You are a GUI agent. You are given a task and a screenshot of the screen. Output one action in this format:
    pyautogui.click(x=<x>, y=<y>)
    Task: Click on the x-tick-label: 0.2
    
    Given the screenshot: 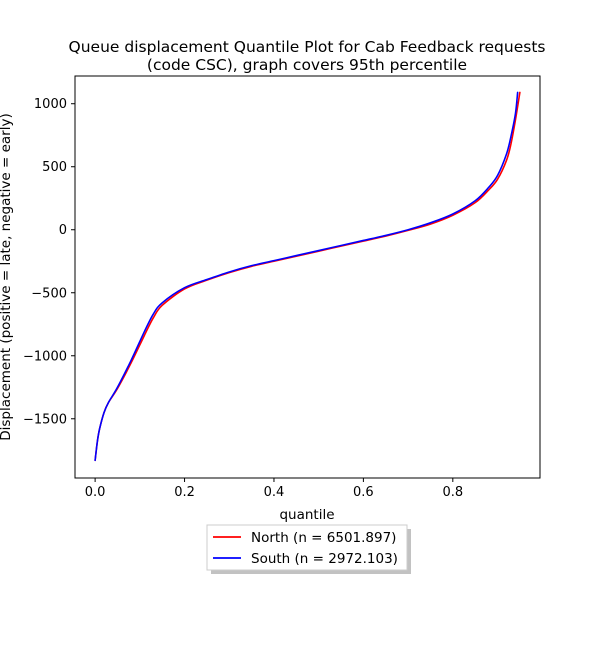 What is the action you would take?
    pyautogui.click(x=184, y=492)
    